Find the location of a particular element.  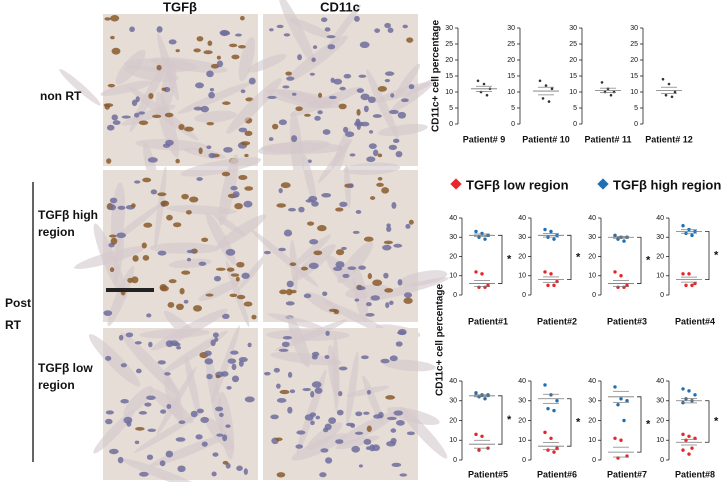

y-tick-label: 0 is located at coordinates (513, 124).